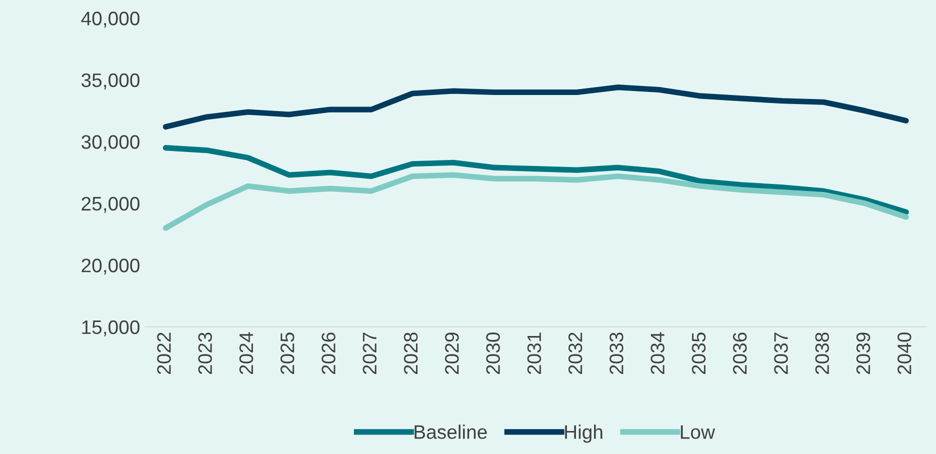 Image resolution: width=936 pixels, height=454 pixels. I want to click on x-tick-label: 2029, so click(452, 353).